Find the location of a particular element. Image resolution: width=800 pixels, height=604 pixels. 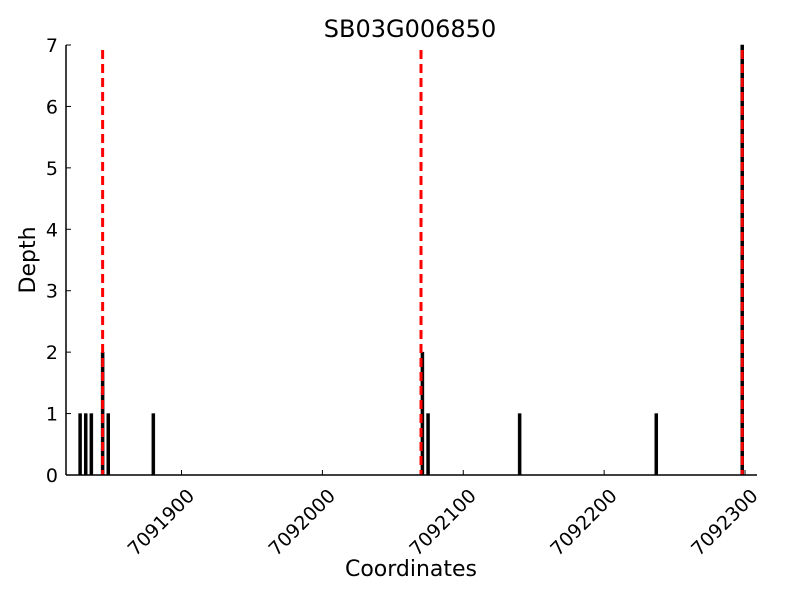

x-tick-label-7092100: 7092100 is located at coordinates (442, 522).